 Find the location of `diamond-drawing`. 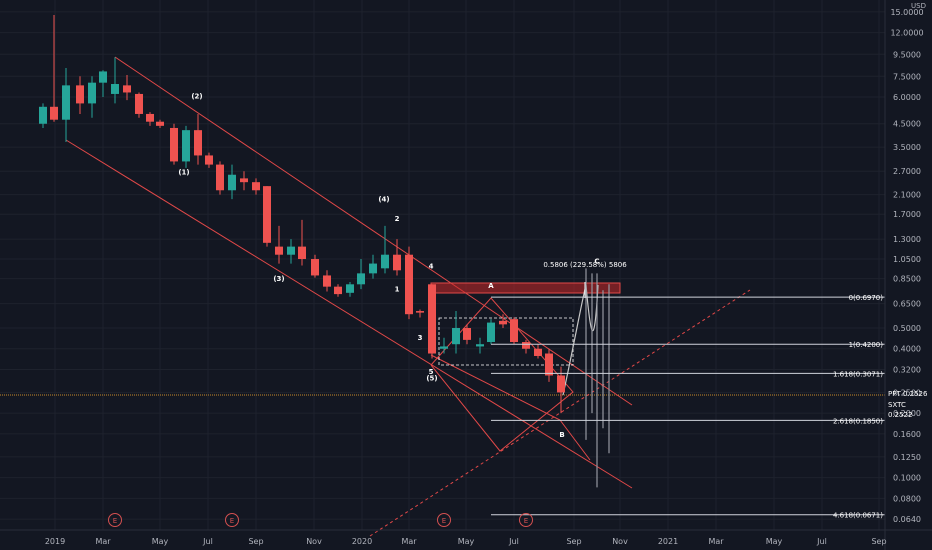

diamond-drawing is located at coordinates (502, 374).